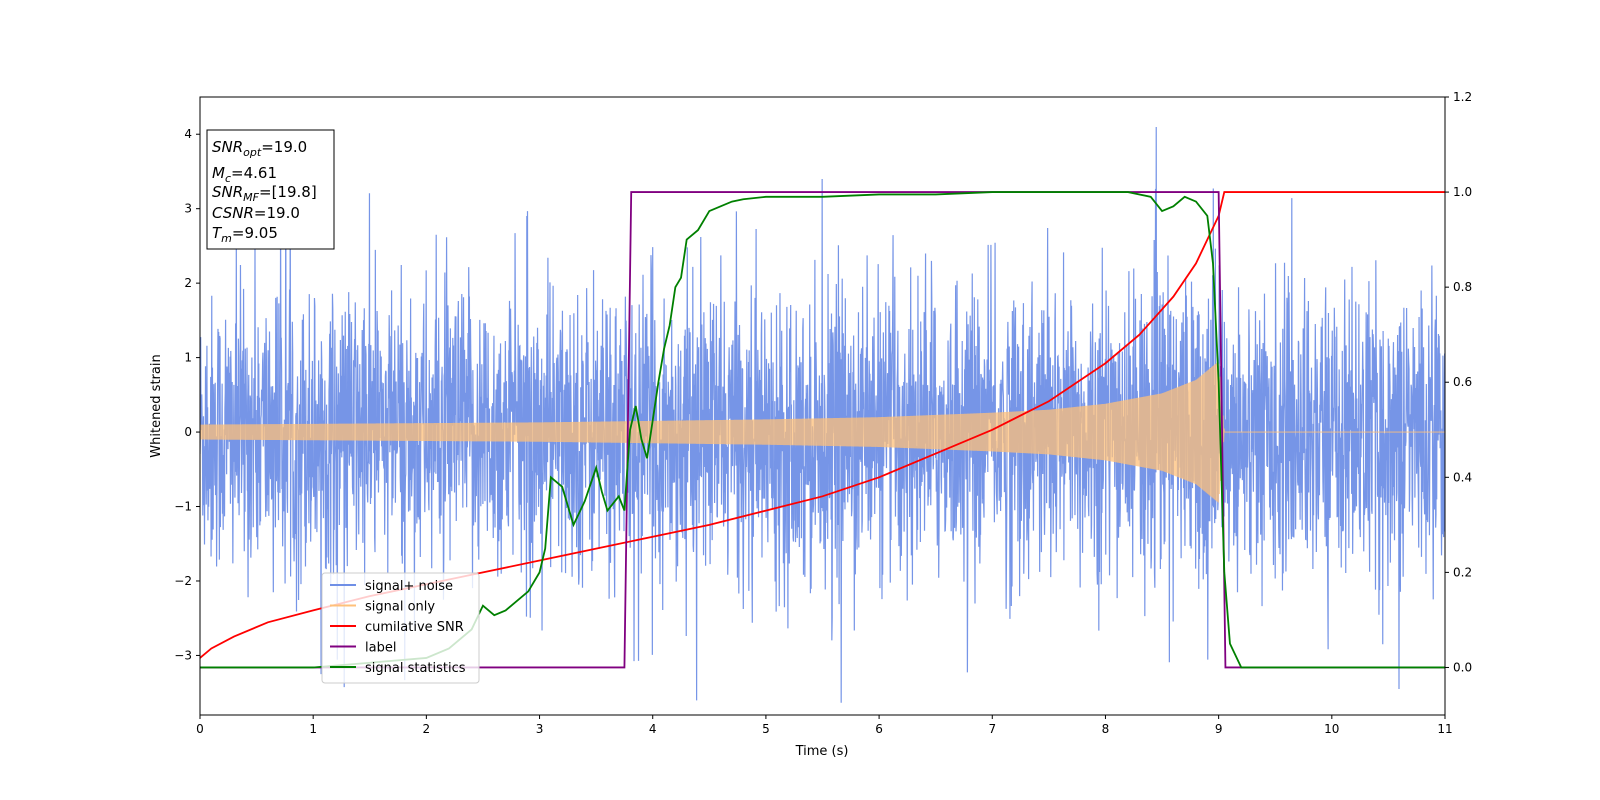 This screenshot has height=800, width=1600. What do you see at coordinates (188, 134) in the screenshot?
I see `y-tick-label: 4` at bounding box center [188, 134].